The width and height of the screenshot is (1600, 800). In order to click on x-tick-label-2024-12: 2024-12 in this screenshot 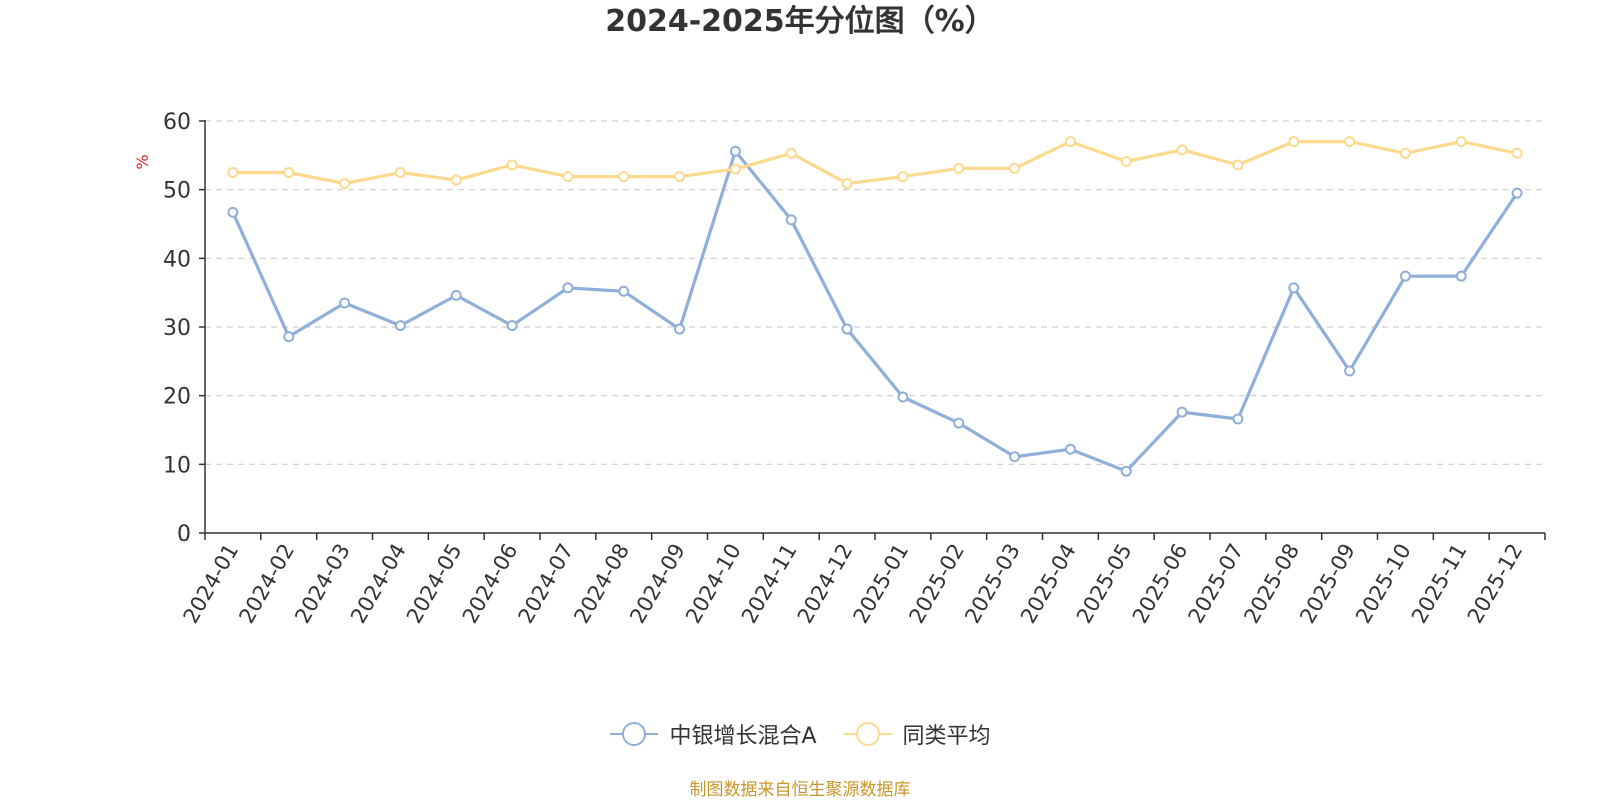, I will do `click(825, 584)`.